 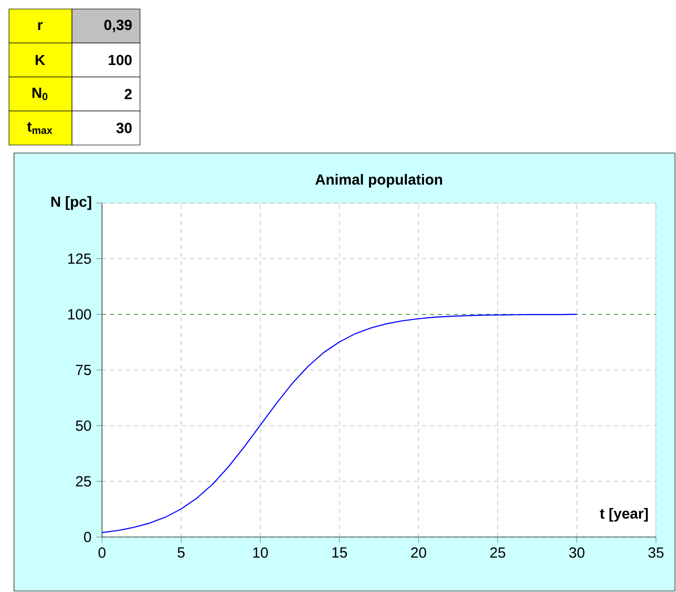 What do you see at coordinates (118, 26) in the screenshot?
I see `text: 0,39` at bounding box center [118, 26].